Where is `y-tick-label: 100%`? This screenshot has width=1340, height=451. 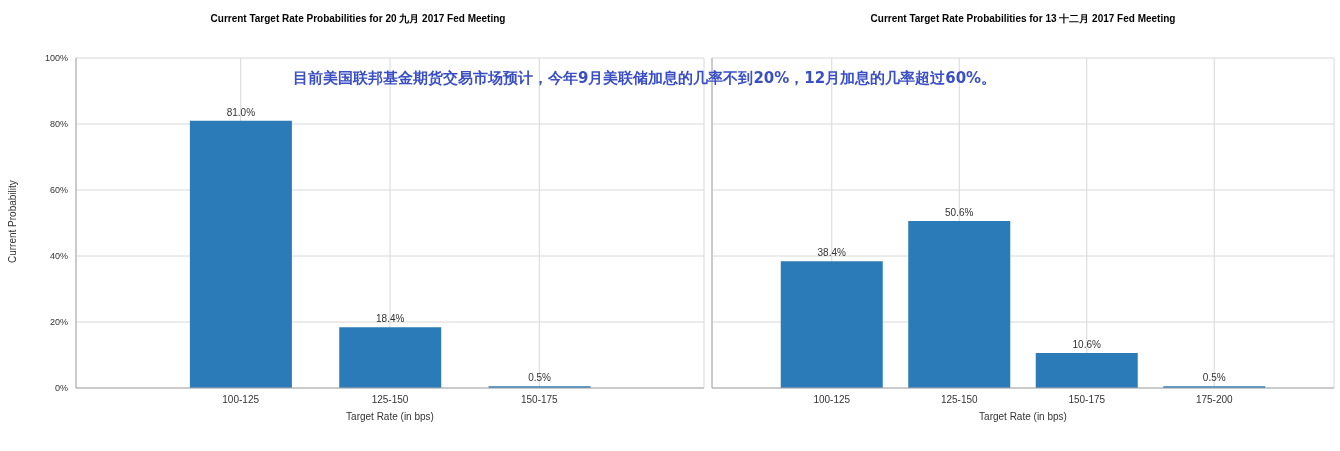
y-tick-label: 100% is located at coordinates (56, 58).